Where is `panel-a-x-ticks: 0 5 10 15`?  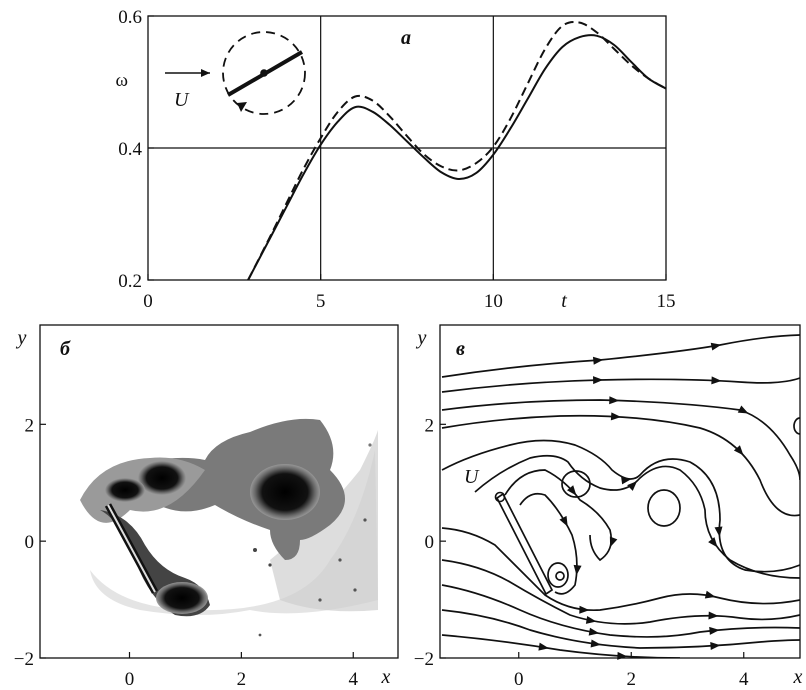
panel-a-x-ticks: 0 5 10 15 is located at coordinates (409, 293).